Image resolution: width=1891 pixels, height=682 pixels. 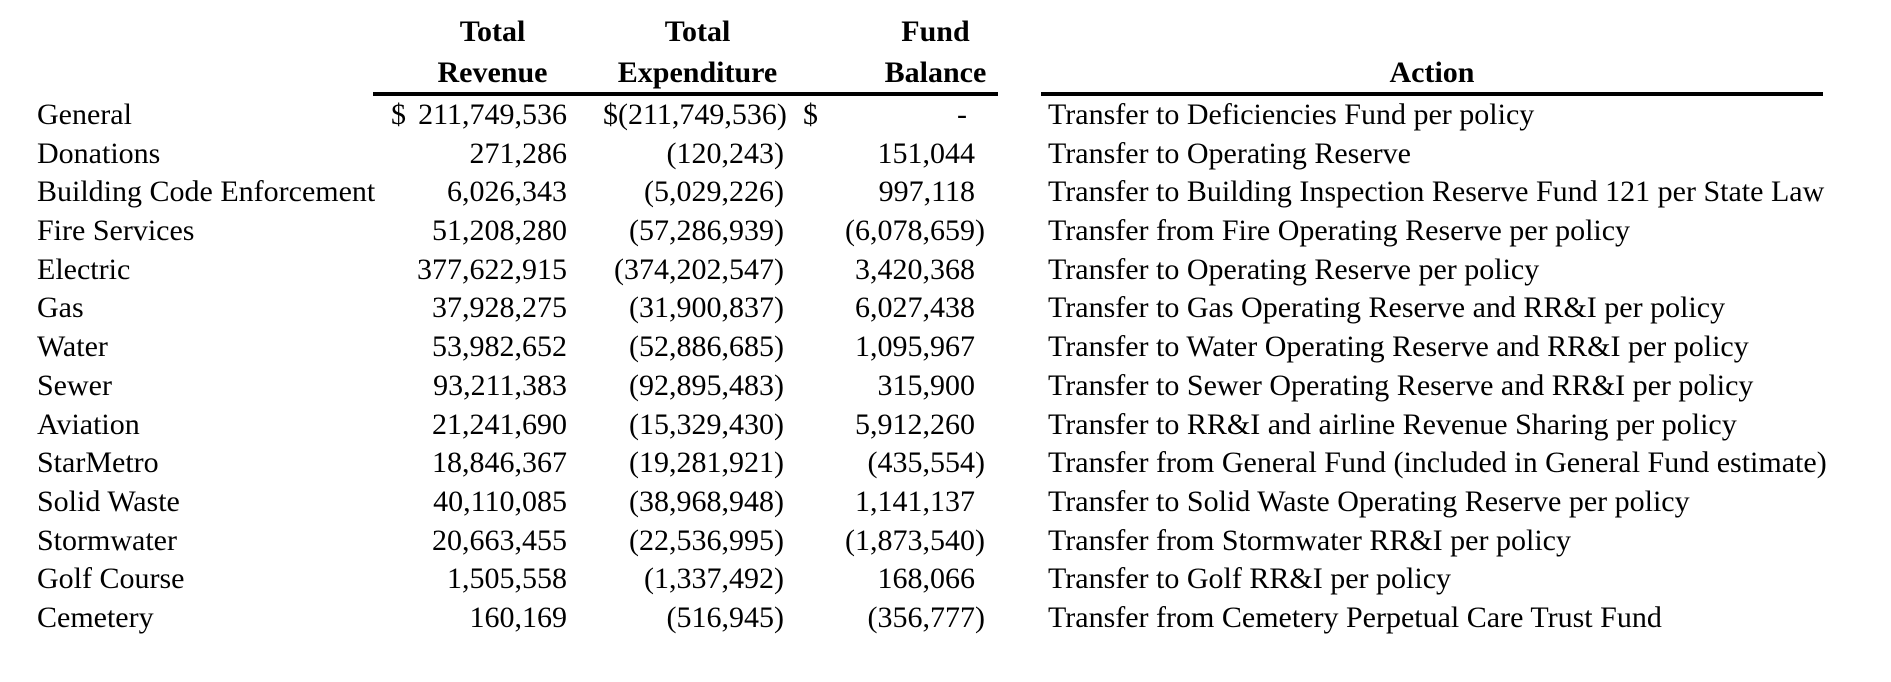 What do you see at coordinates (896, 347) in the screenshot?
I see `balance-cell: 1,095,967` at bounding box center [896, 347].